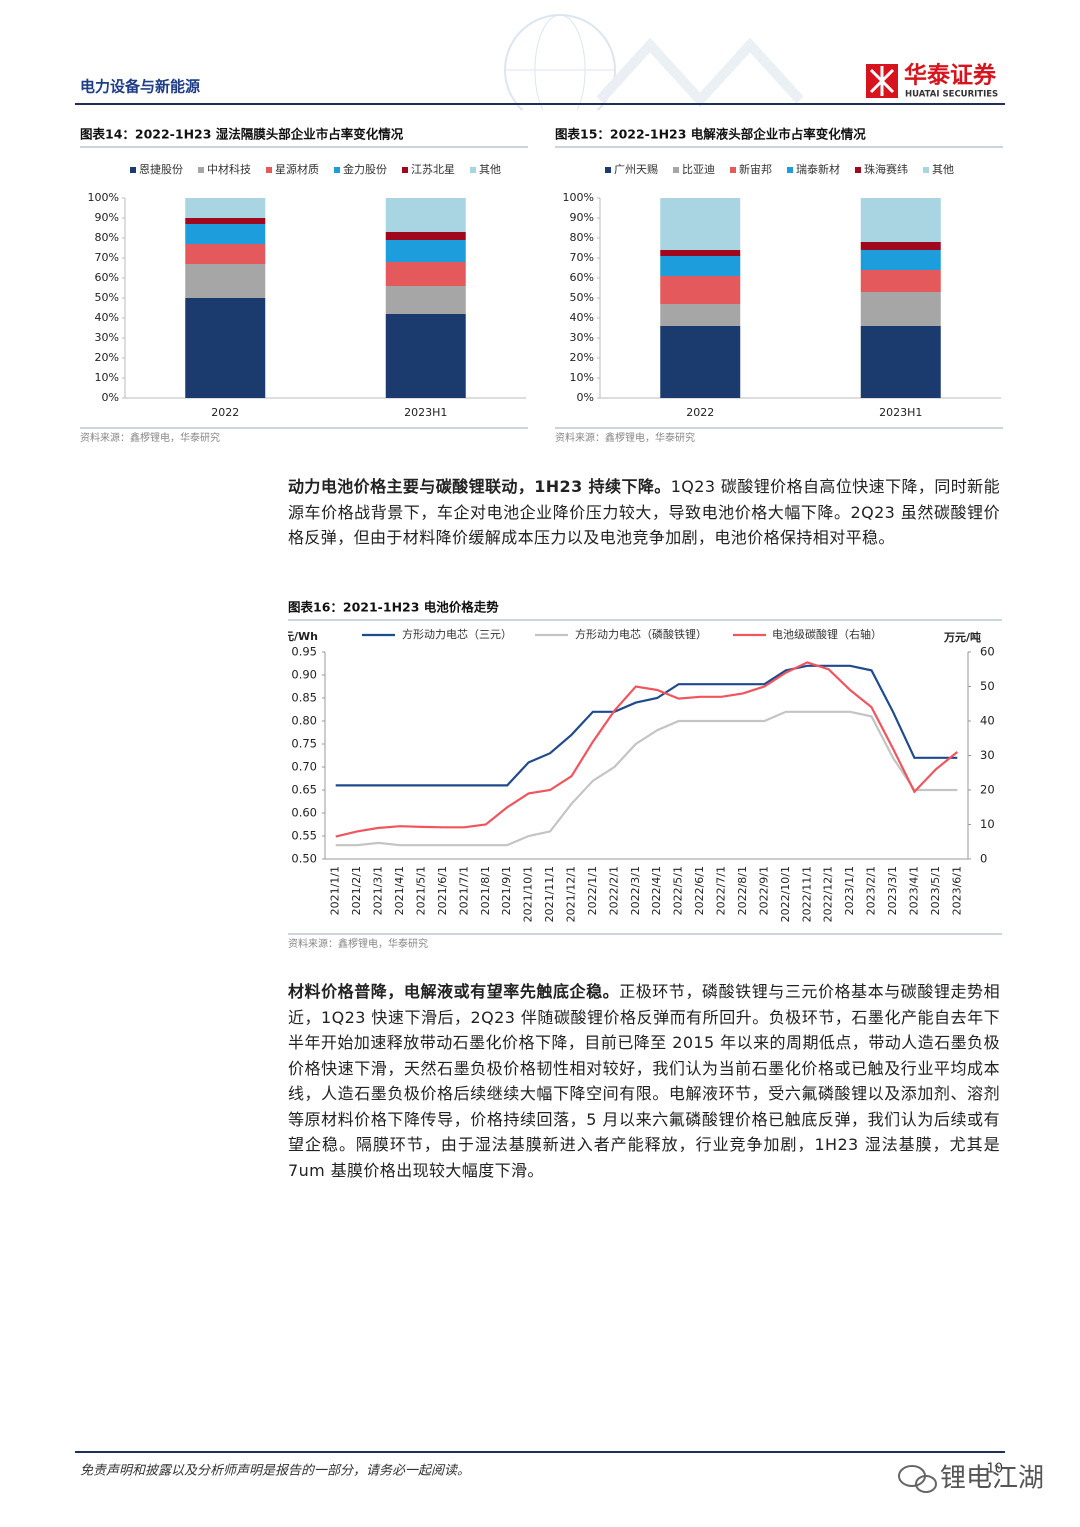 This screenshot has width=1080, height=1527. Describe the element at coordinates (886, 169) in the screenshot. I see `legend-label: 珠海赛纬` at that location.